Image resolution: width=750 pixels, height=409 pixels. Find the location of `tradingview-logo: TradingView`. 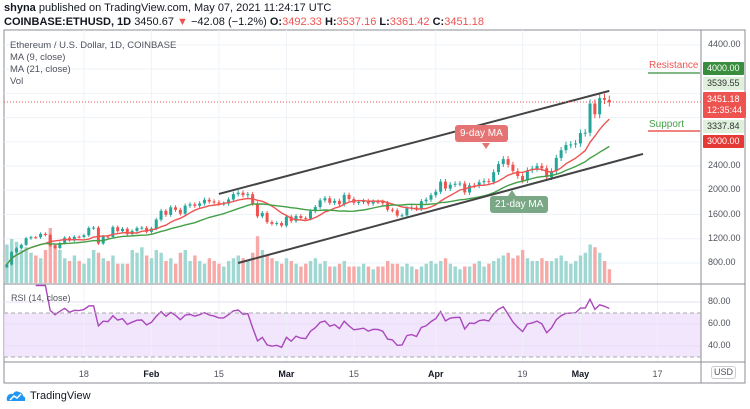

tradingview-logo: TradingView is located at coordinates (48, 396).